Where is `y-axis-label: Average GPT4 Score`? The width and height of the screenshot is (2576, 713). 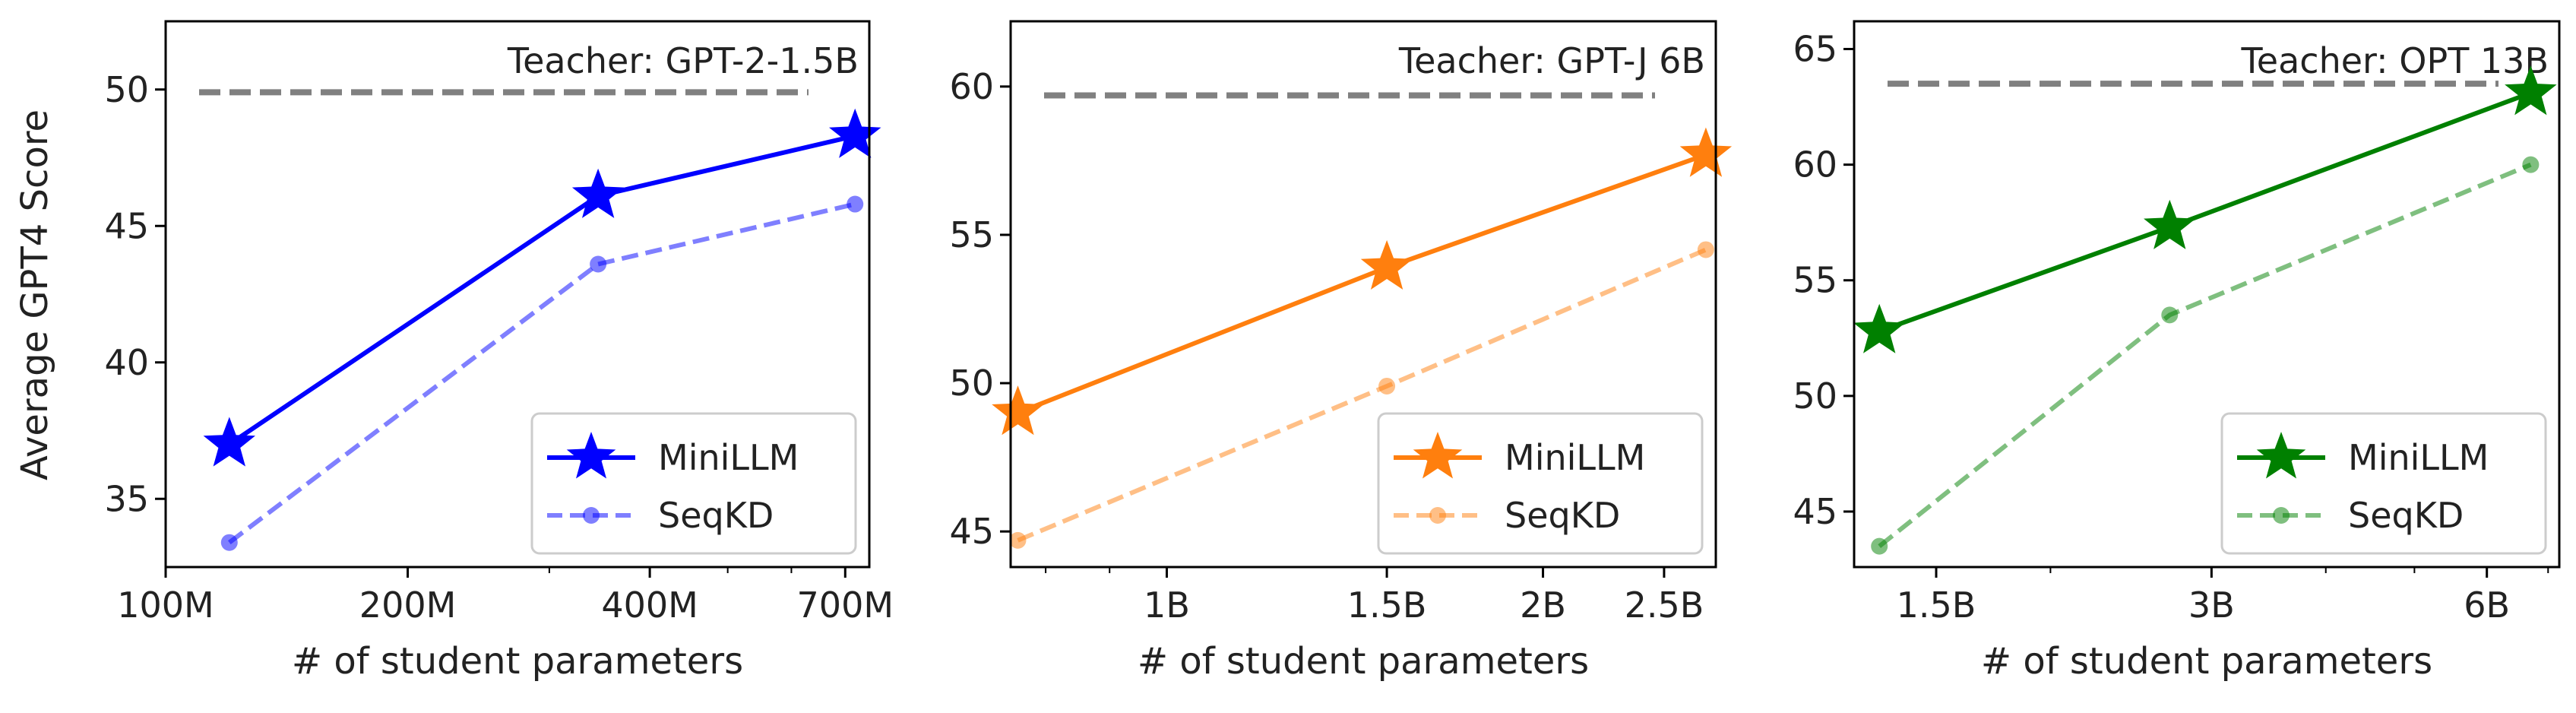
y-axis-label: Average GPT4 Score is located at coordinates (35, 294).